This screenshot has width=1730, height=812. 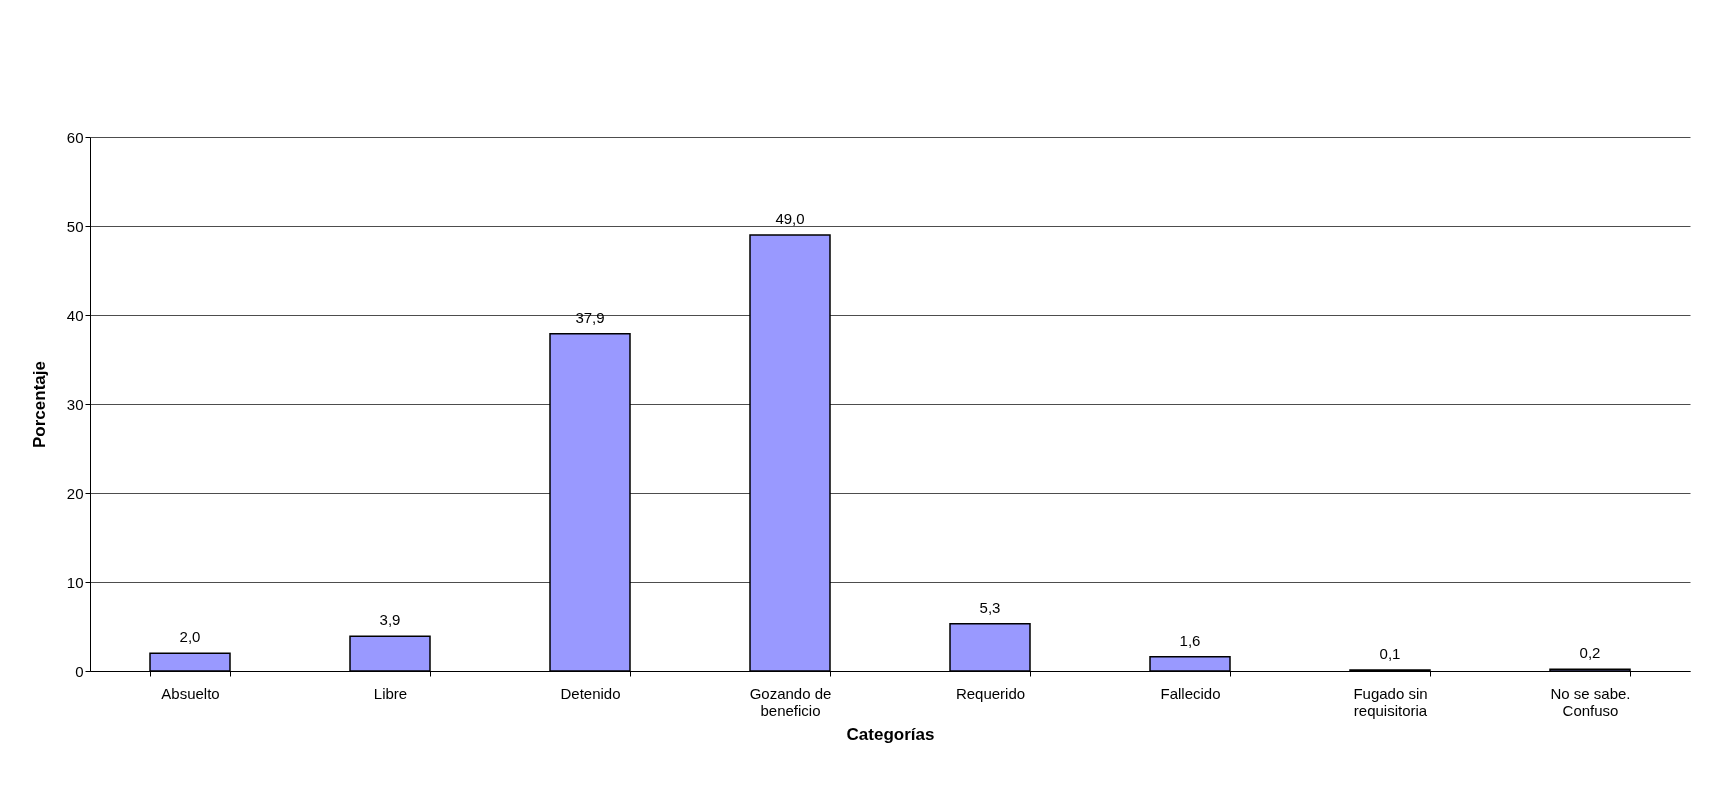 What do you see at coordinates (75, 315) in the screenshot?
I see `y-tick-label: 40` at bounding box center [75, 315].